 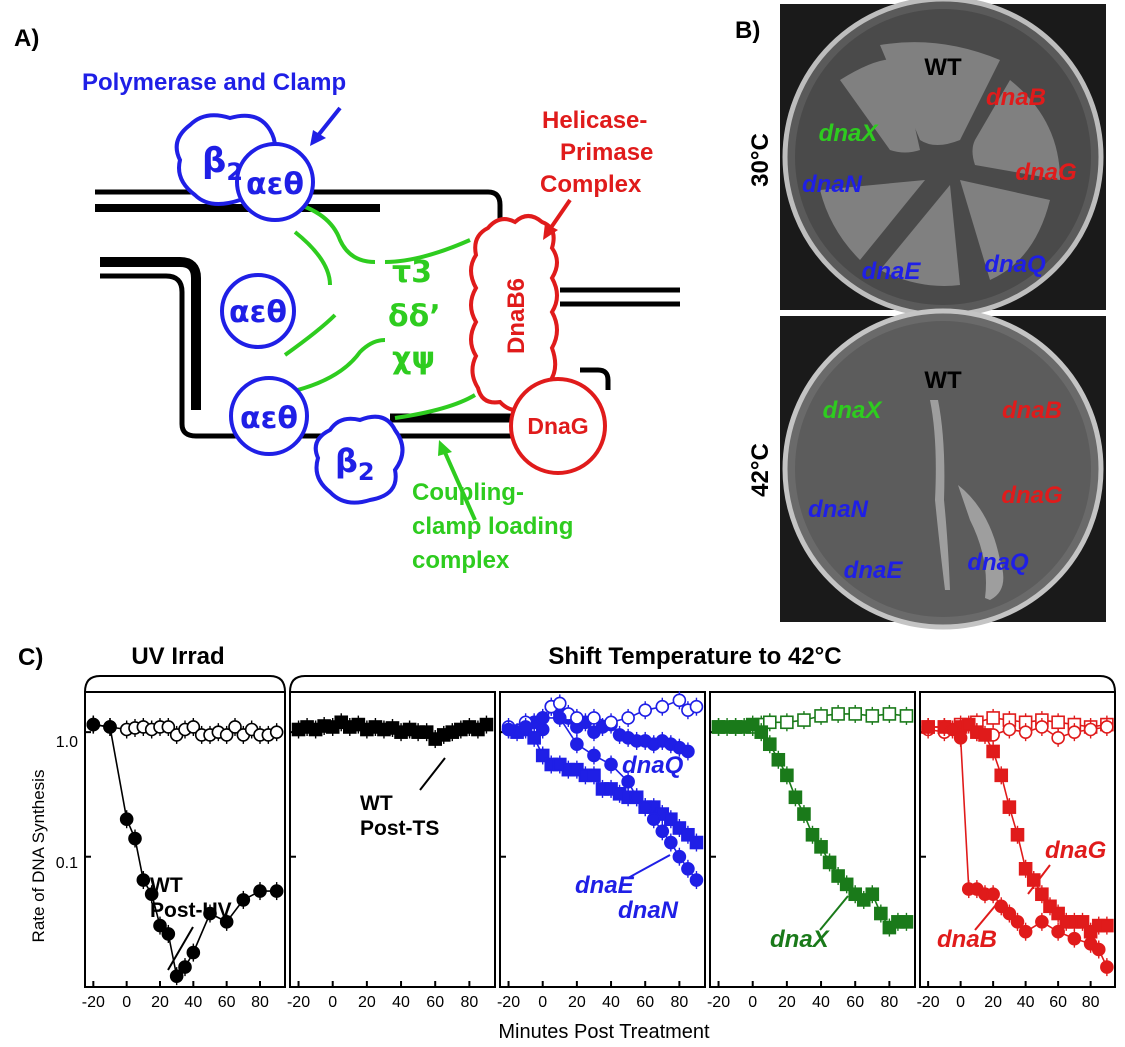 What do you see at coordinates (577, 1002) in the screenshot?
I see `x-tick-label-3-2: 20` at bounding box center [577, 1002].